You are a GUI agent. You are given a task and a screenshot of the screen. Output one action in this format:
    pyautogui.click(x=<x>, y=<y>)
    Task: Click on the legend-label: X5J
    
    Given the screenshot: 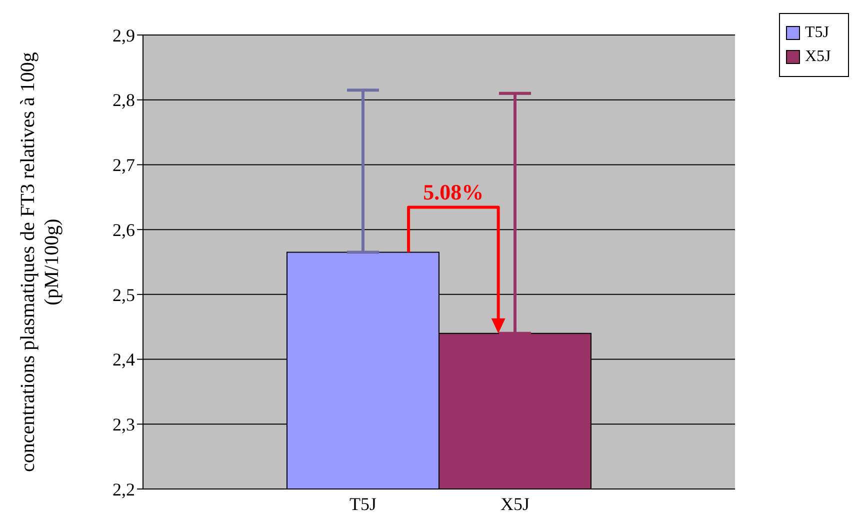 What is the action you would take?
    pyautogui.click(x=818, y=57)
    